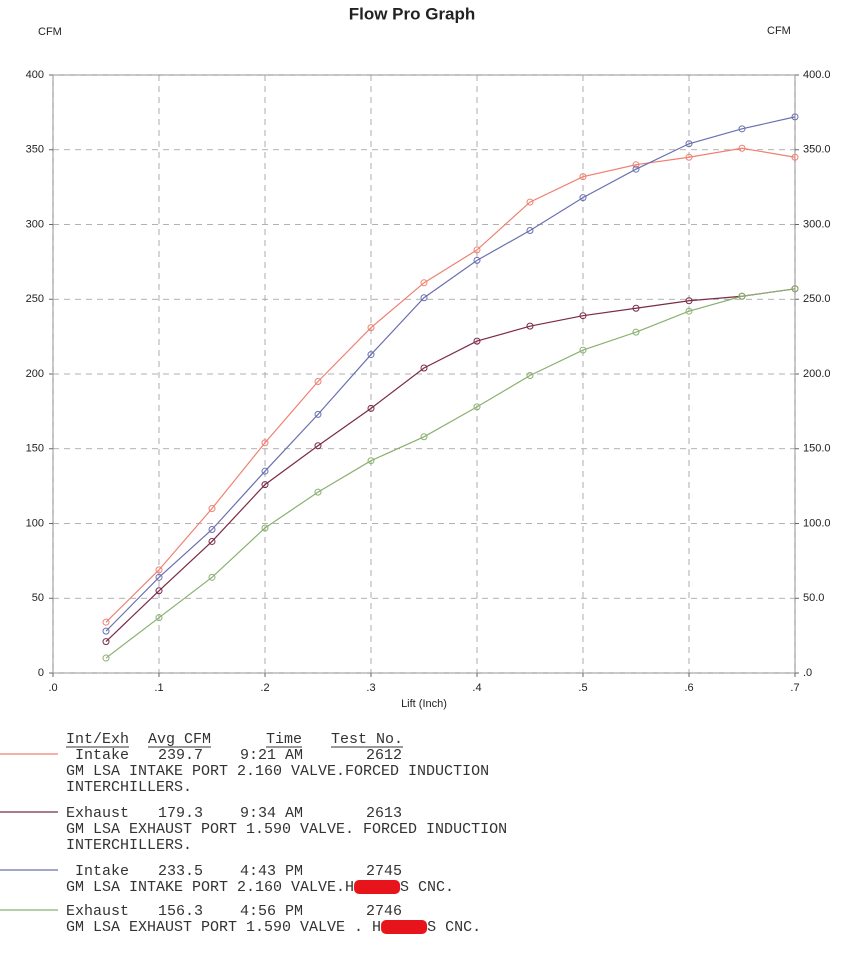 The image size is (847, 962). I want to click on legend-avg-cfm: 233.5, so click(180, 871).